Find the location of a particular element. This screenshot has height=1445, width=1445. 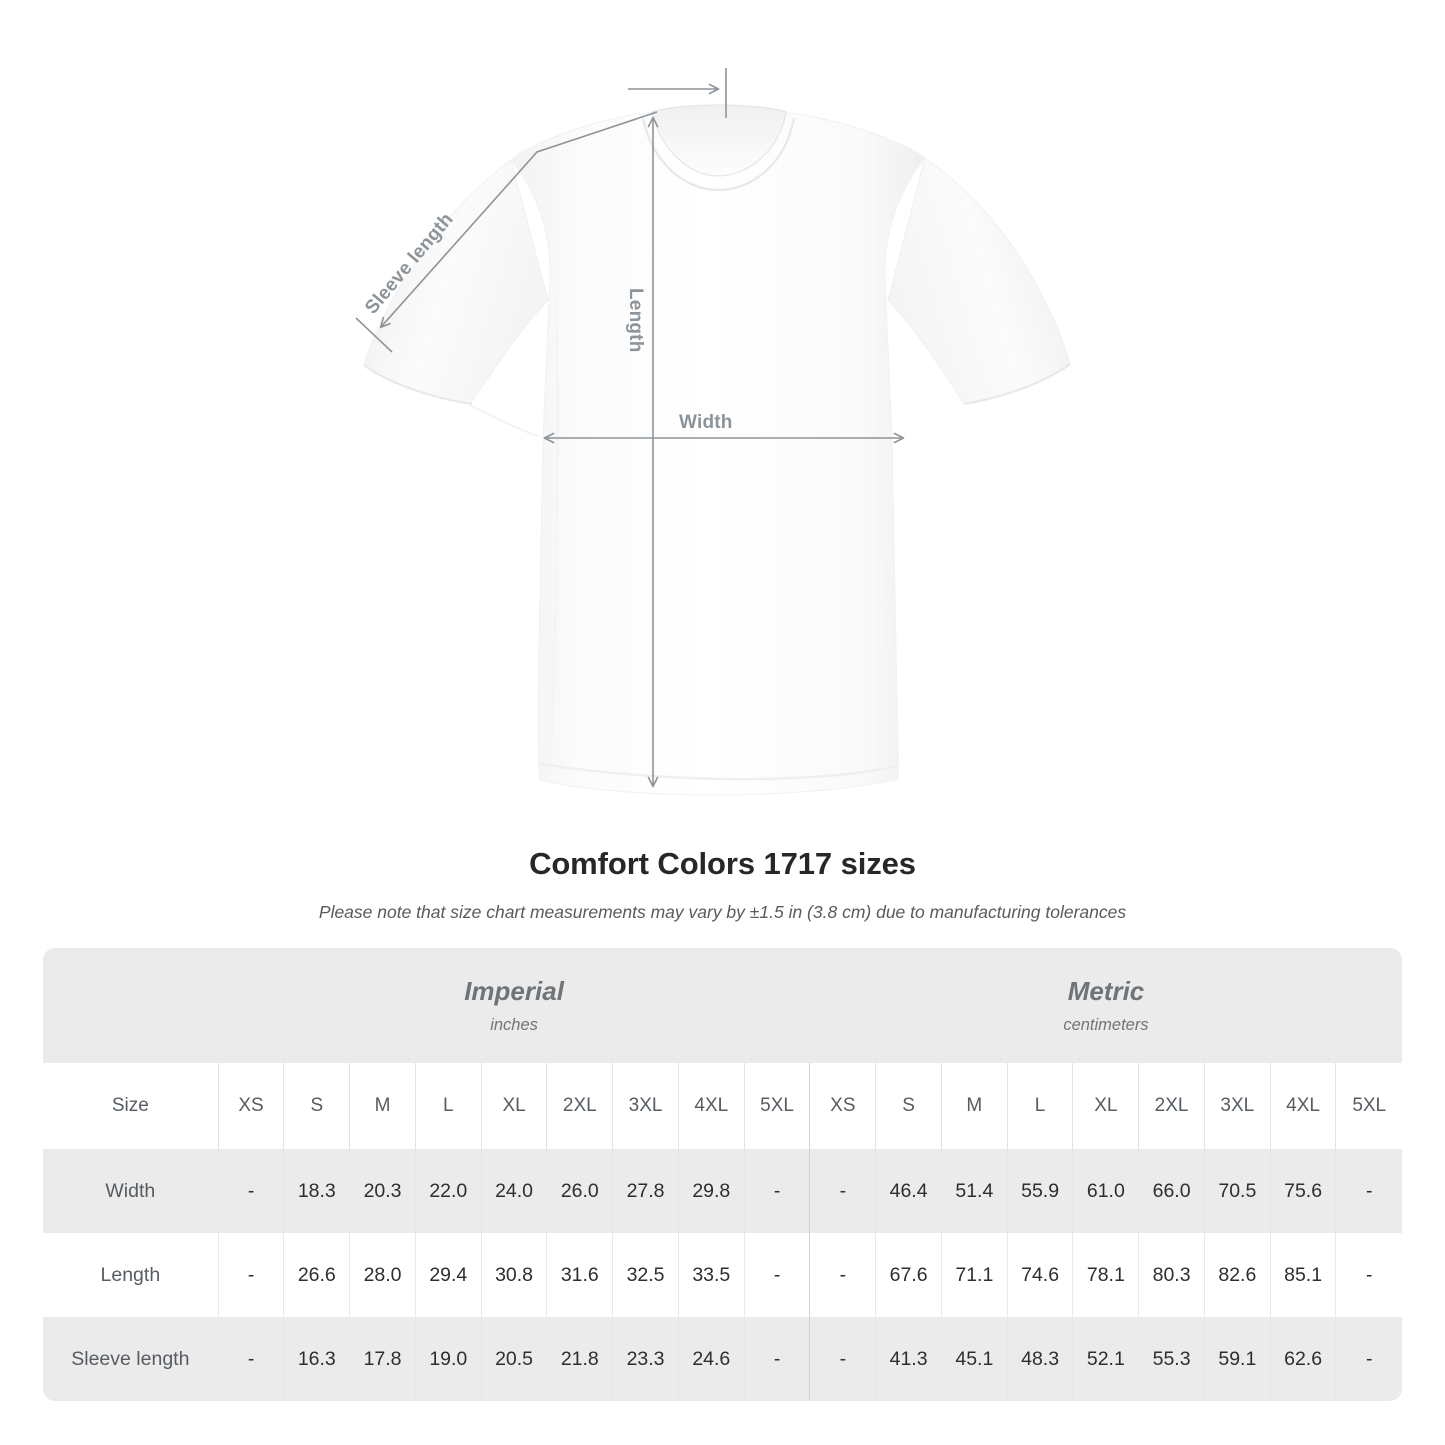

imperial-unit-header: Imperial inches is located at coordinates (514, 1005).